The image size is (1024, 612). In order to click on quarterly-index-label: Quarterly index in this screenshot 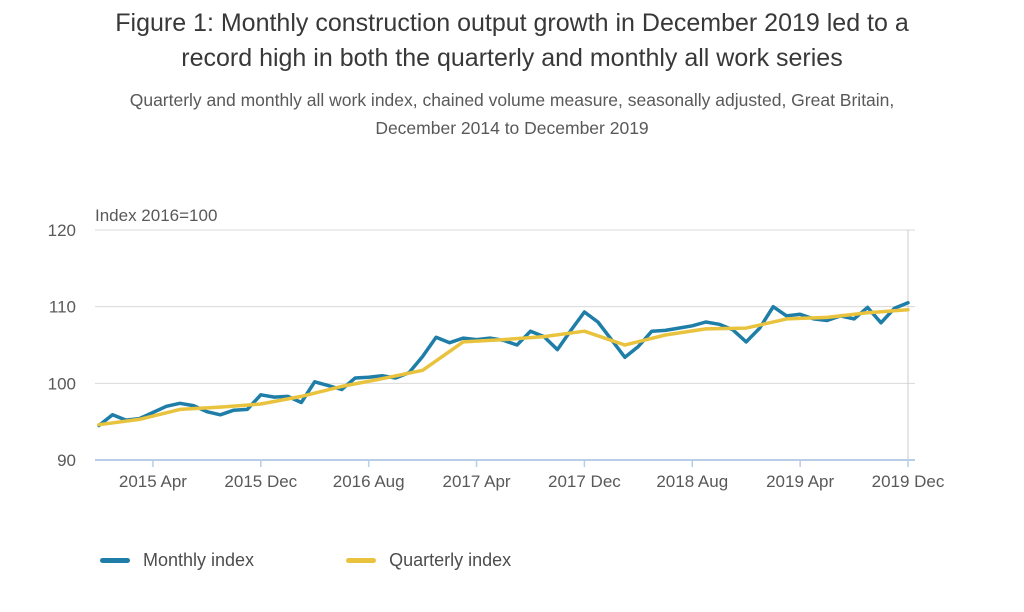, I will do `click(450, 560)`.